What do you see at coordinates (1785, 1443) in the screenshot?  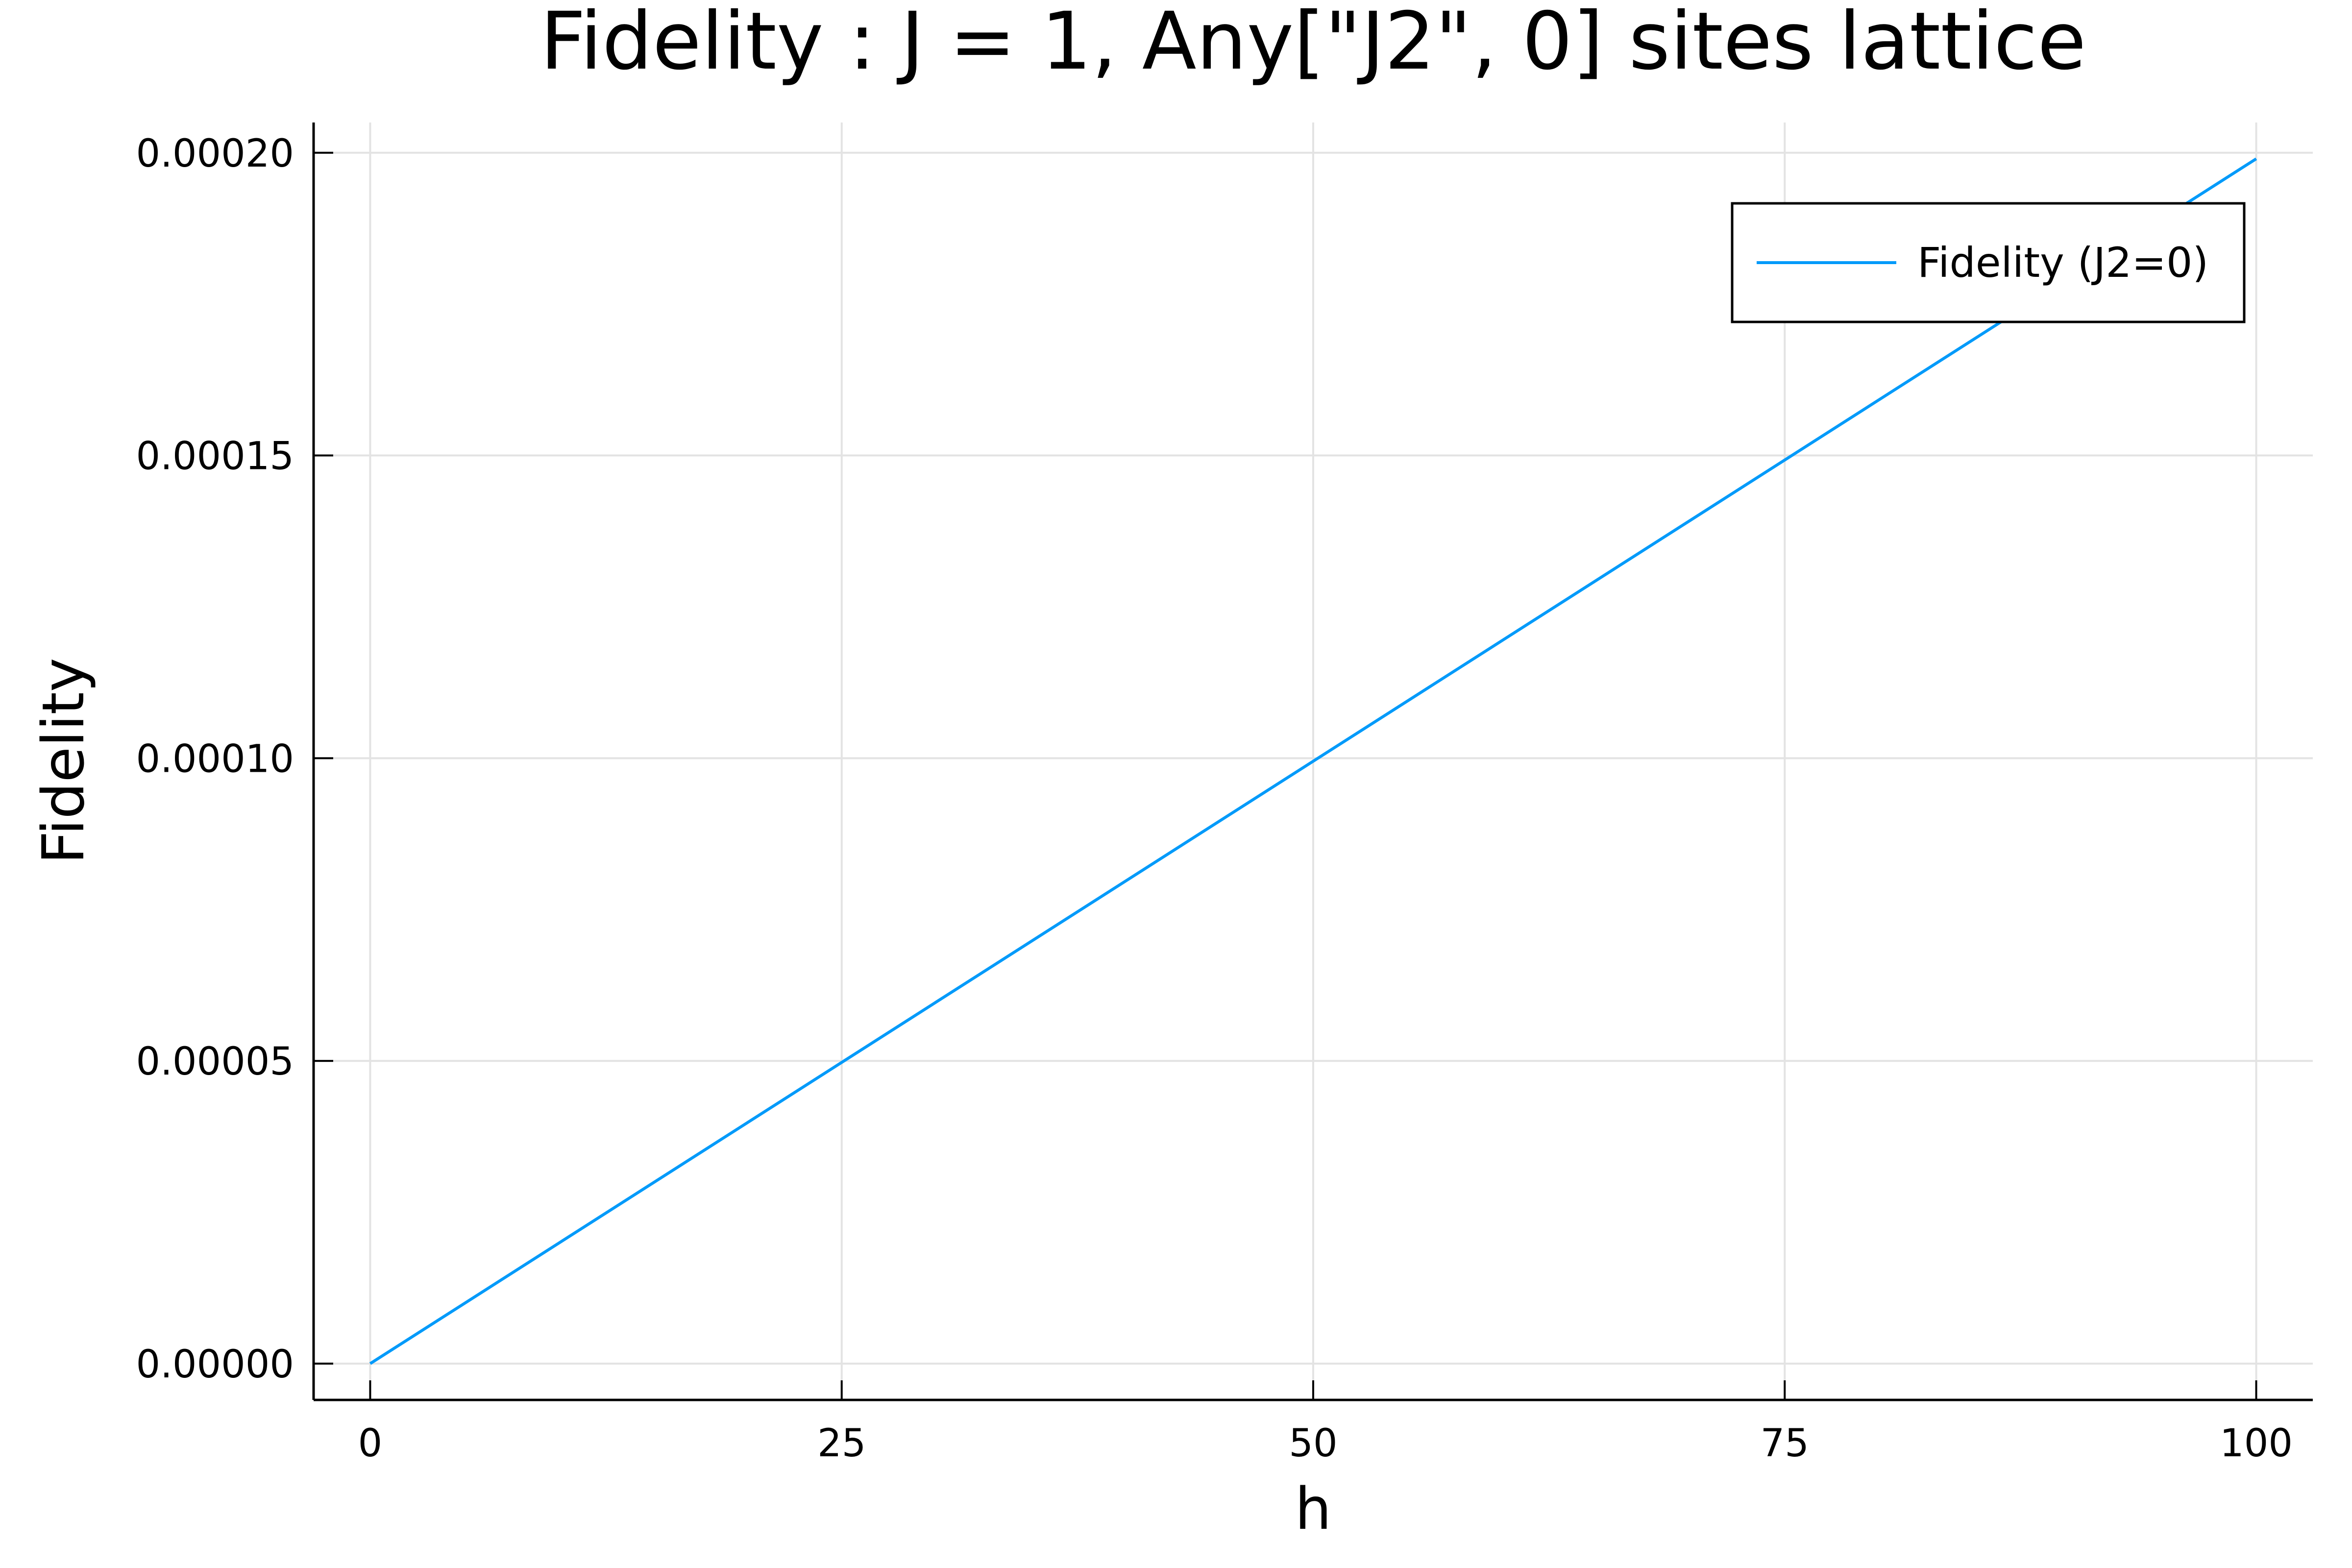 I see `x-tick-label: 75` at bounding box center [1785, 1443].